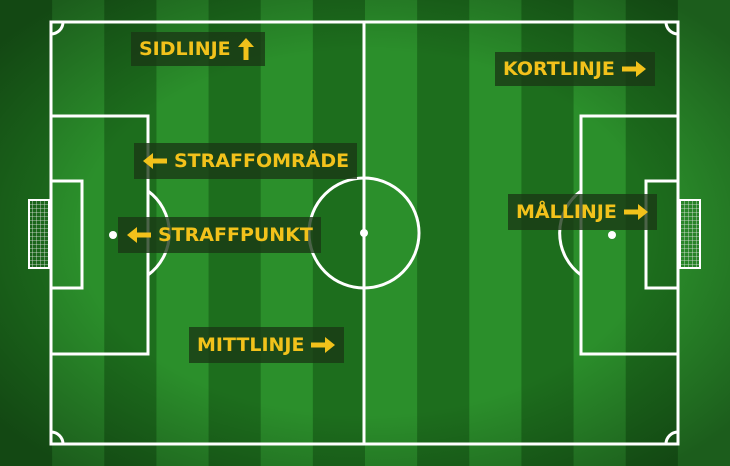 The image size is (730, 466). I want to click on center-spot, so click(364, 233).